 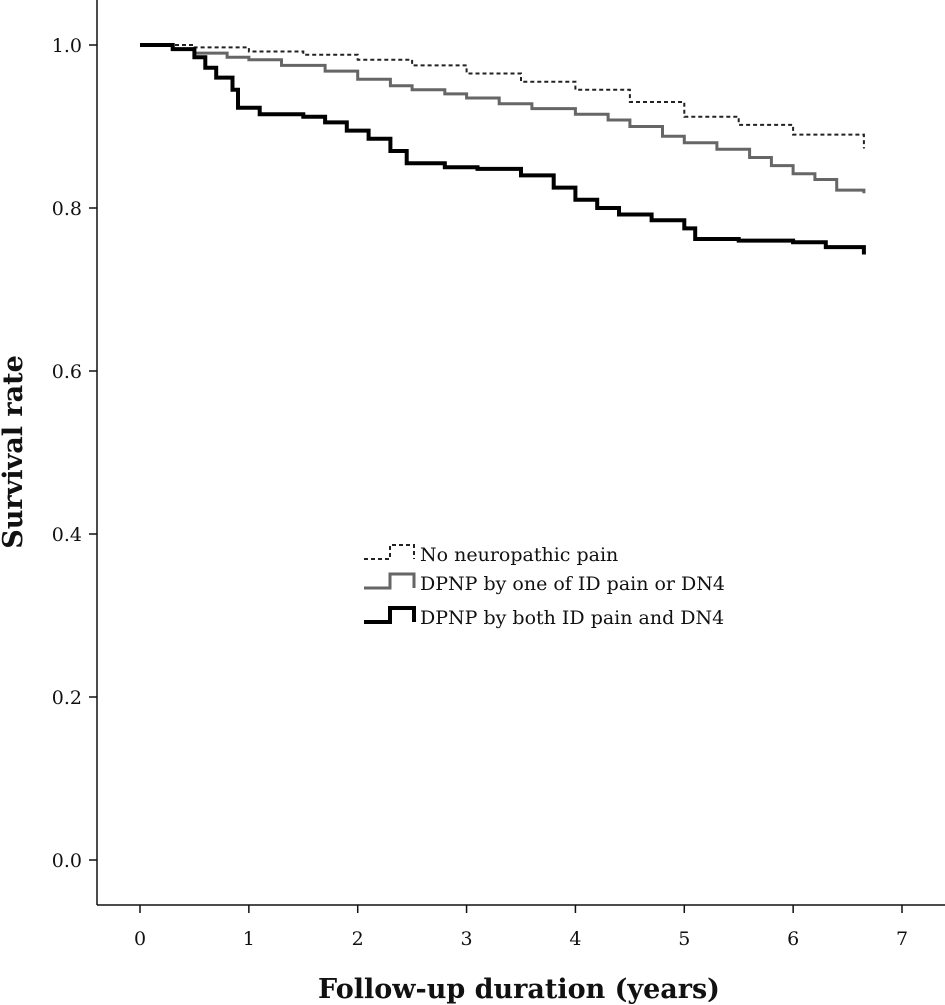 I want to click on y-tick-label-1: 0.2, so click(x=67, y=698).